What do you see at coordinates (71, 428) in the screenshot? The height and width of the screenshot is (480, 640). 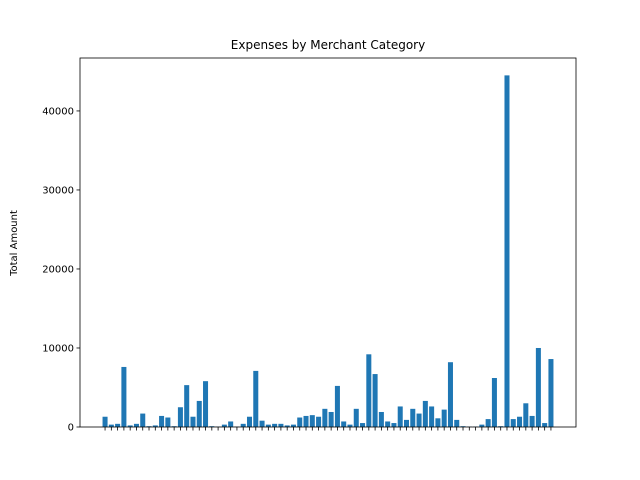 I see `y-tick-label: 0` at bounding box center [71, 428].